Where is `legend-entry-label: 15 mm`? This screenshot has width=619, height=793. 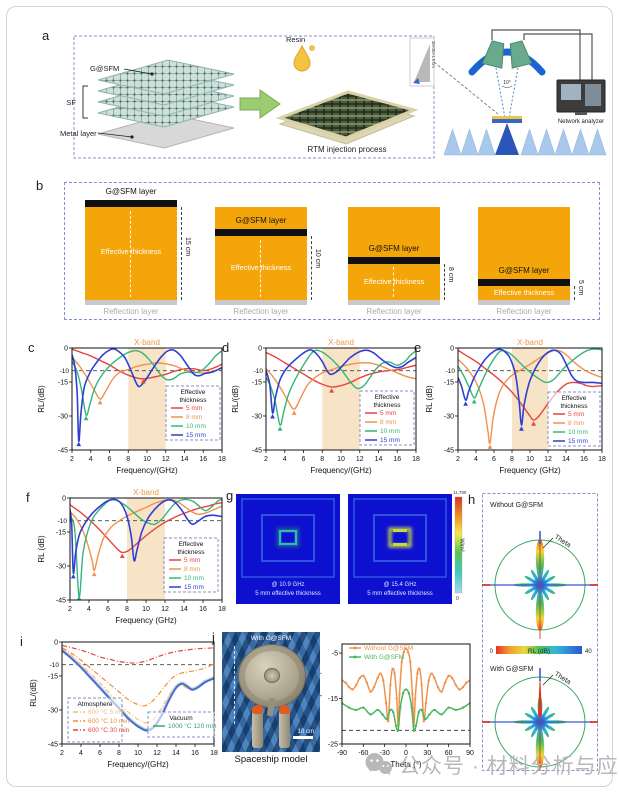 legend-entry-label: 15 mm is located at coordinates (578, 441).